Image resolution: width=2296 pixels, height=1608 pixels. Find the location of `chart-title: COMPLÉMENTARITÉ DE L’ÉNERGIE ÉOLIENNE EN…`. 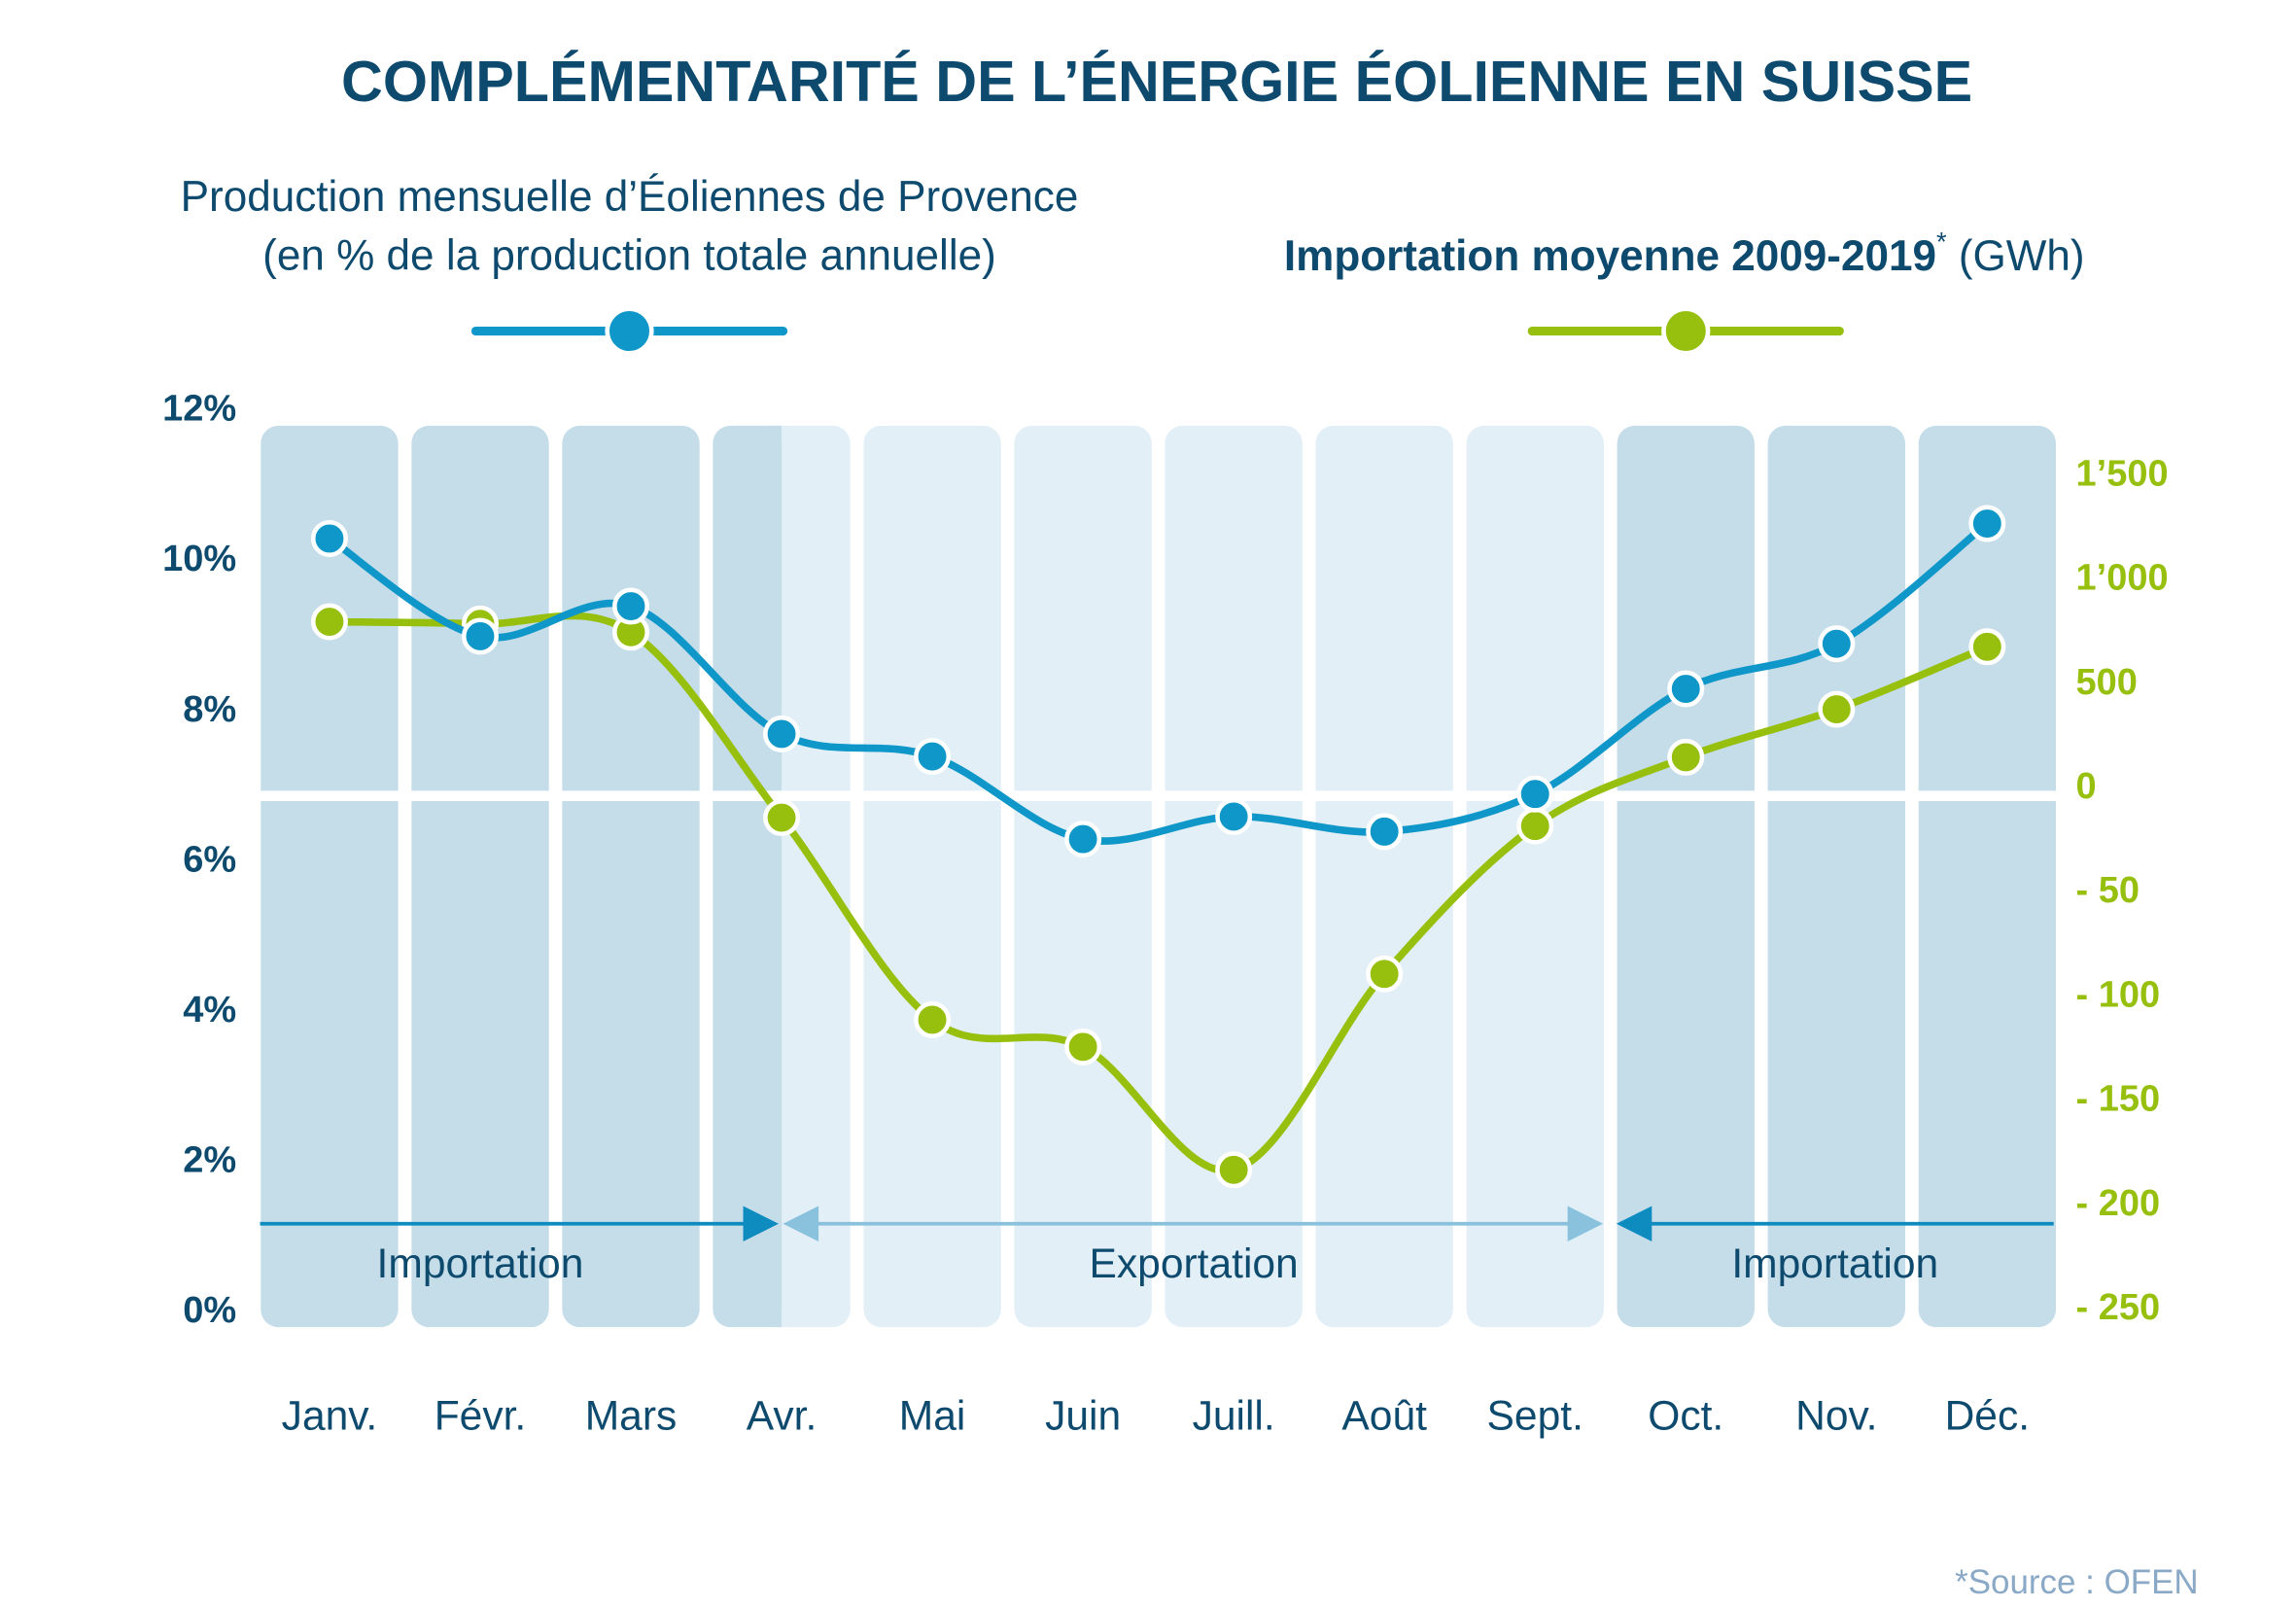

chart-title: COMPLÉMENTARITÉ DE L’ÉNERGIE ÉOLIENNE EN… is located at coordinates (1156, 81).